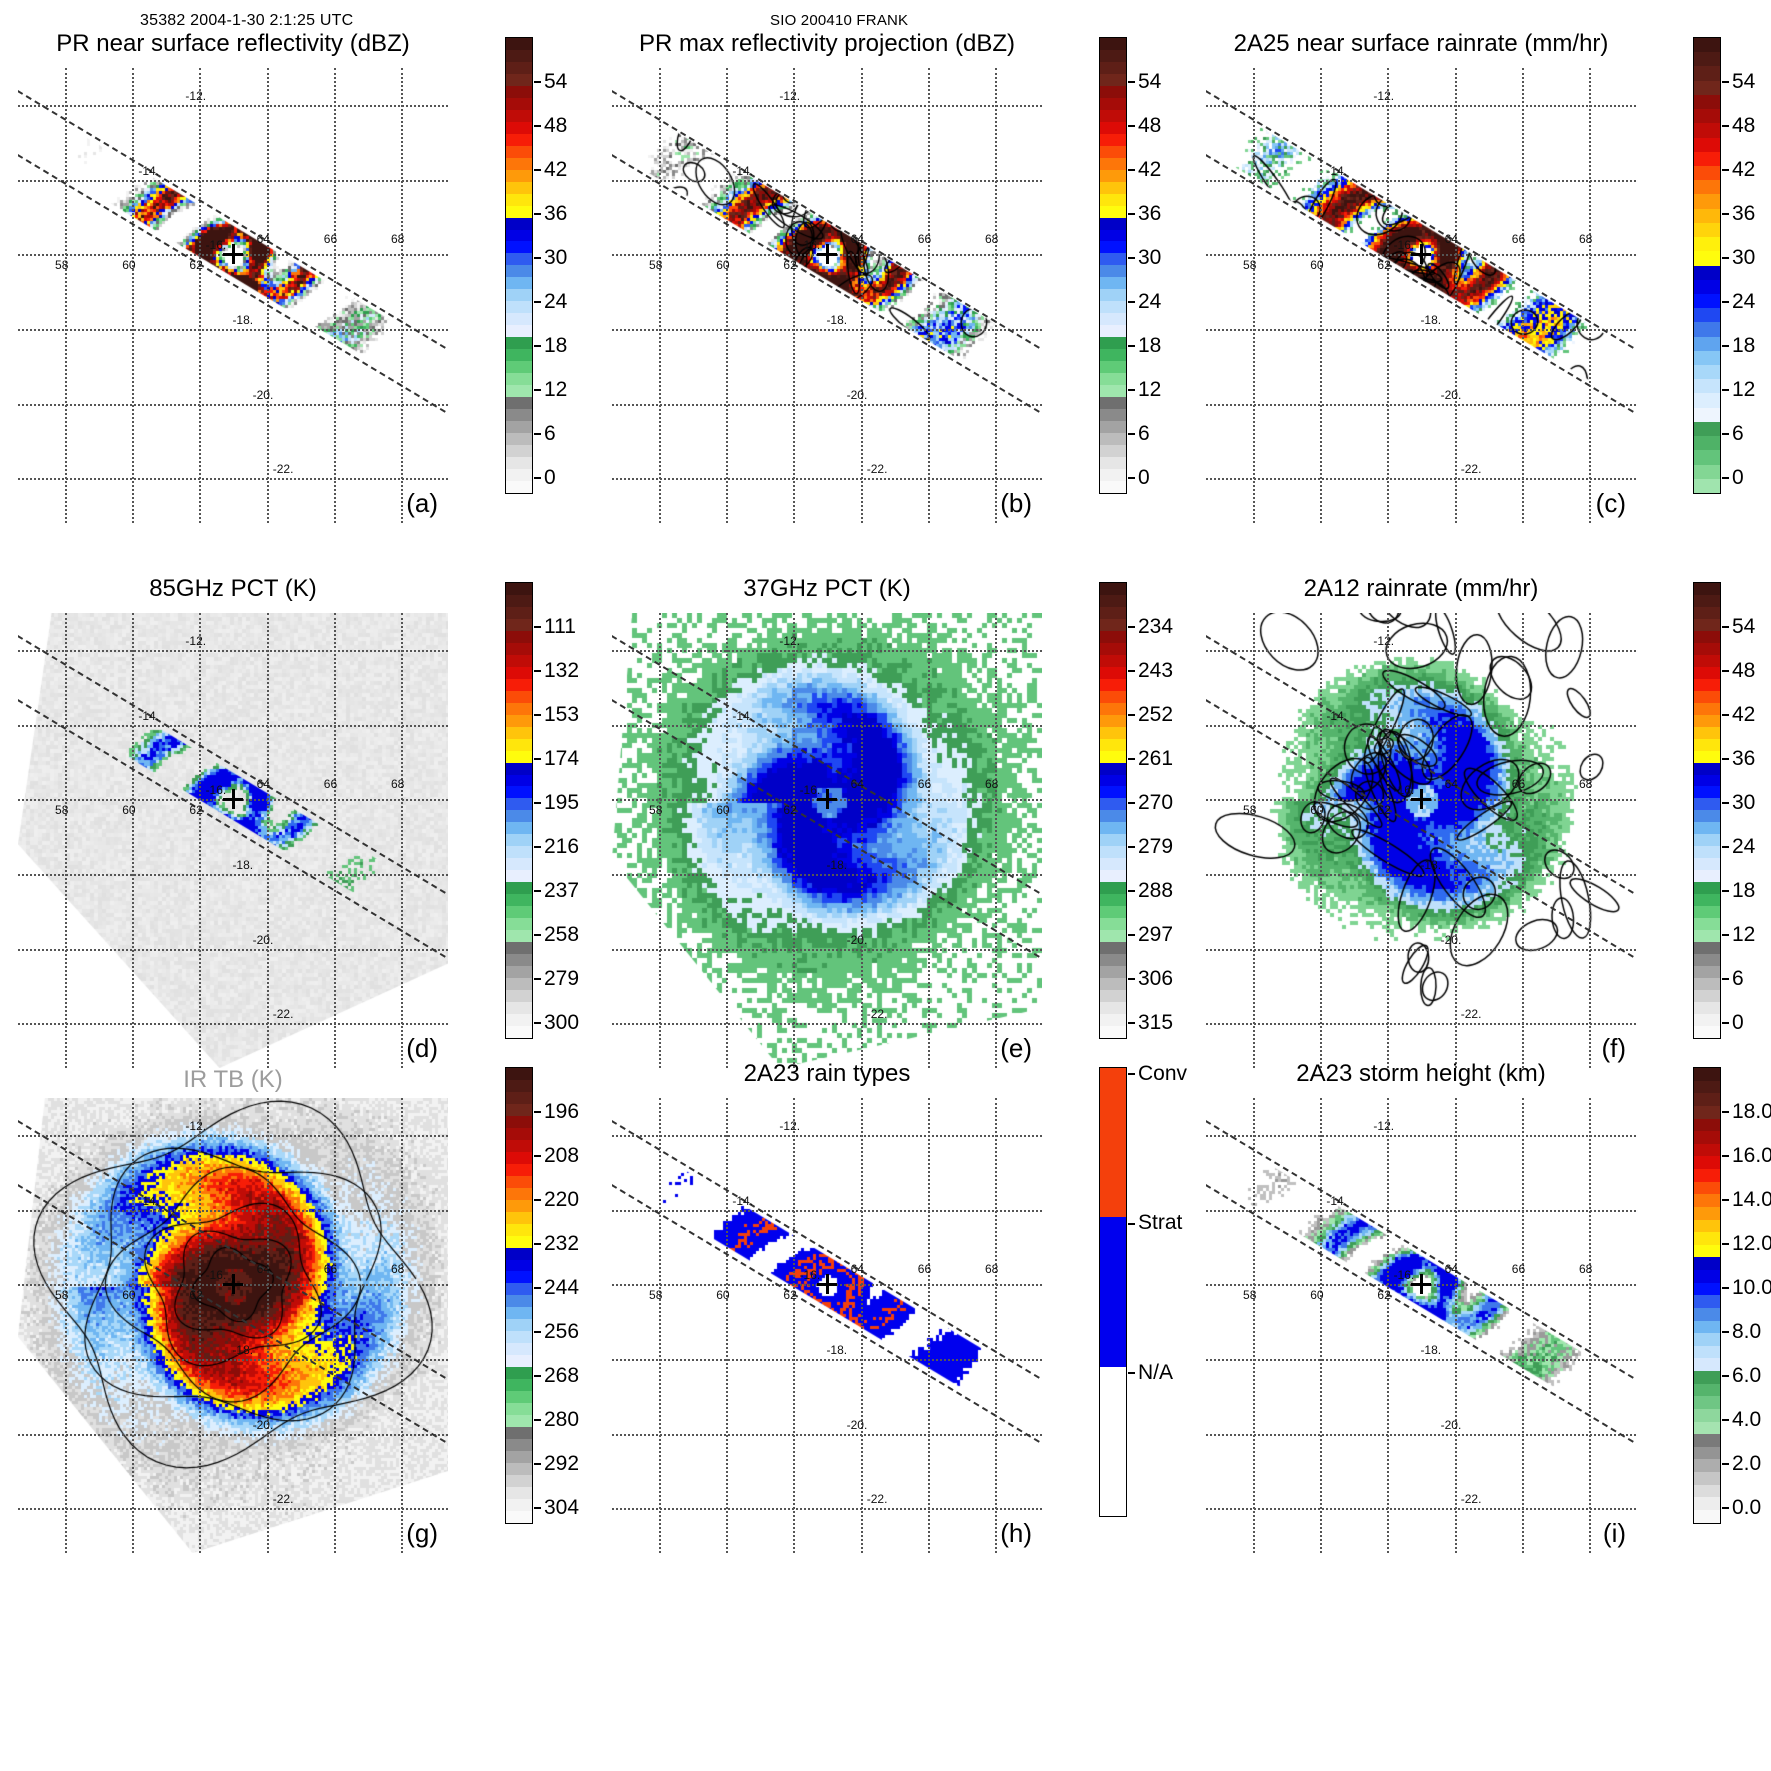  I want to click on colorbar-tick-label: 42, so click(1744, 714).